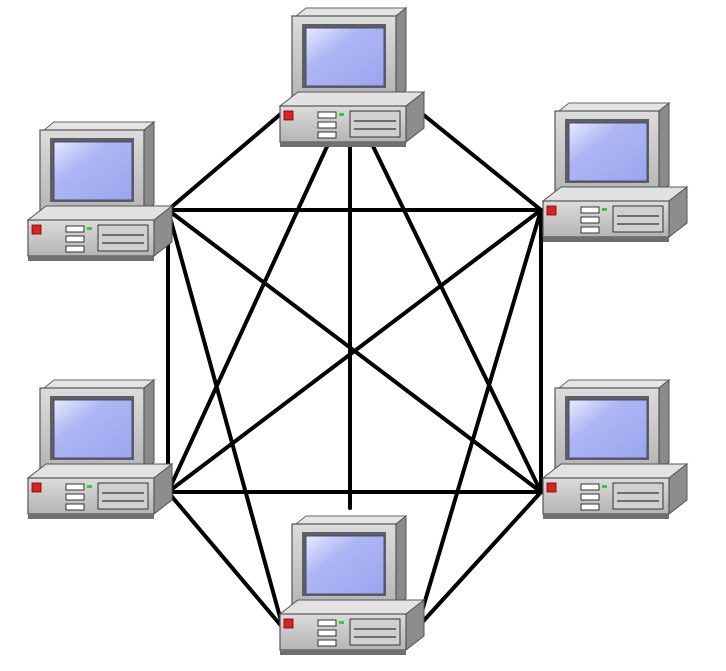 This screenshot has height=671, width=726. What do you see at coordinates (225, 161) in the screenshot?
I see `link-top-upper-left` at bounding box center [225, 161].